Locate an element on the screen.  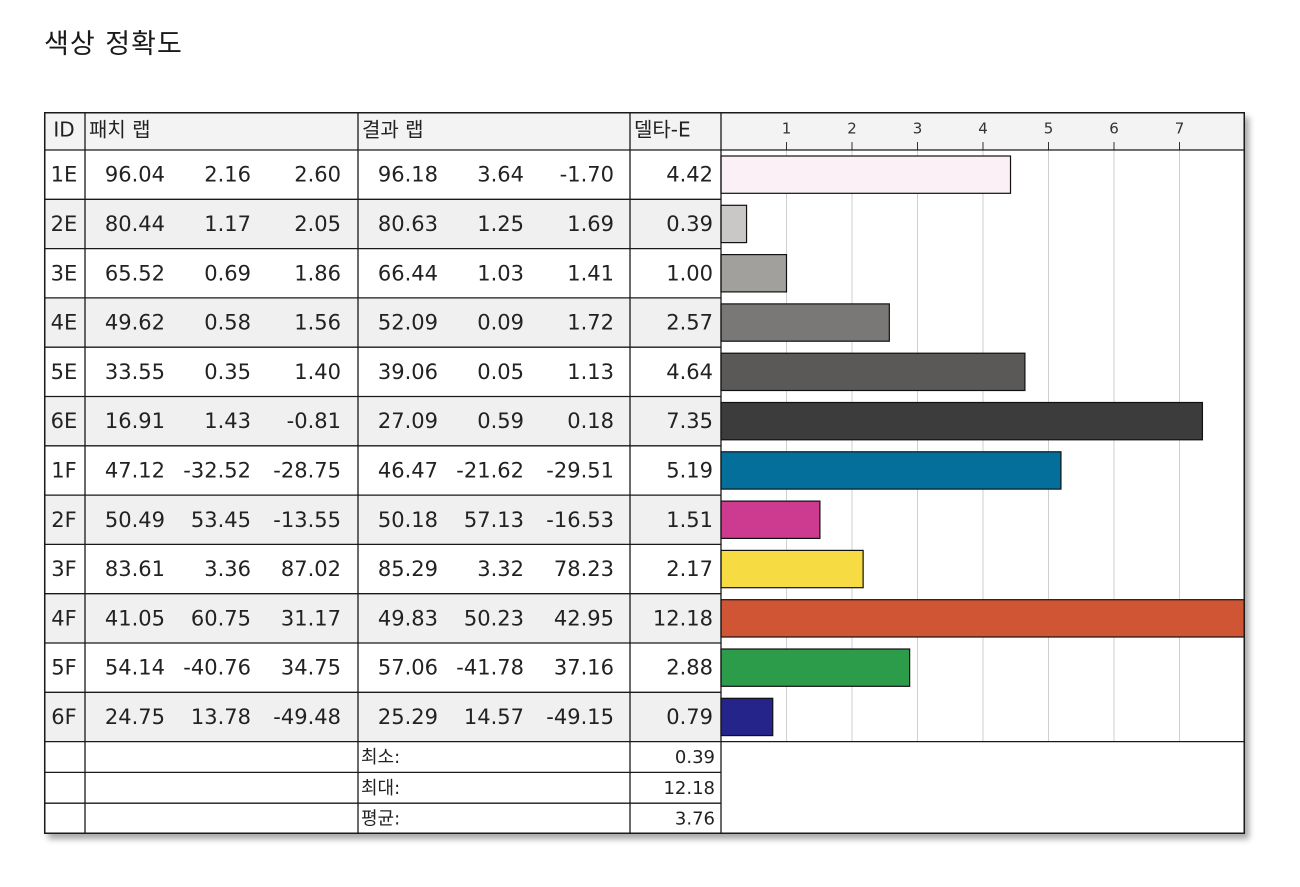
patch-lab-value: 47.12 is located at coordinates (135, 470).